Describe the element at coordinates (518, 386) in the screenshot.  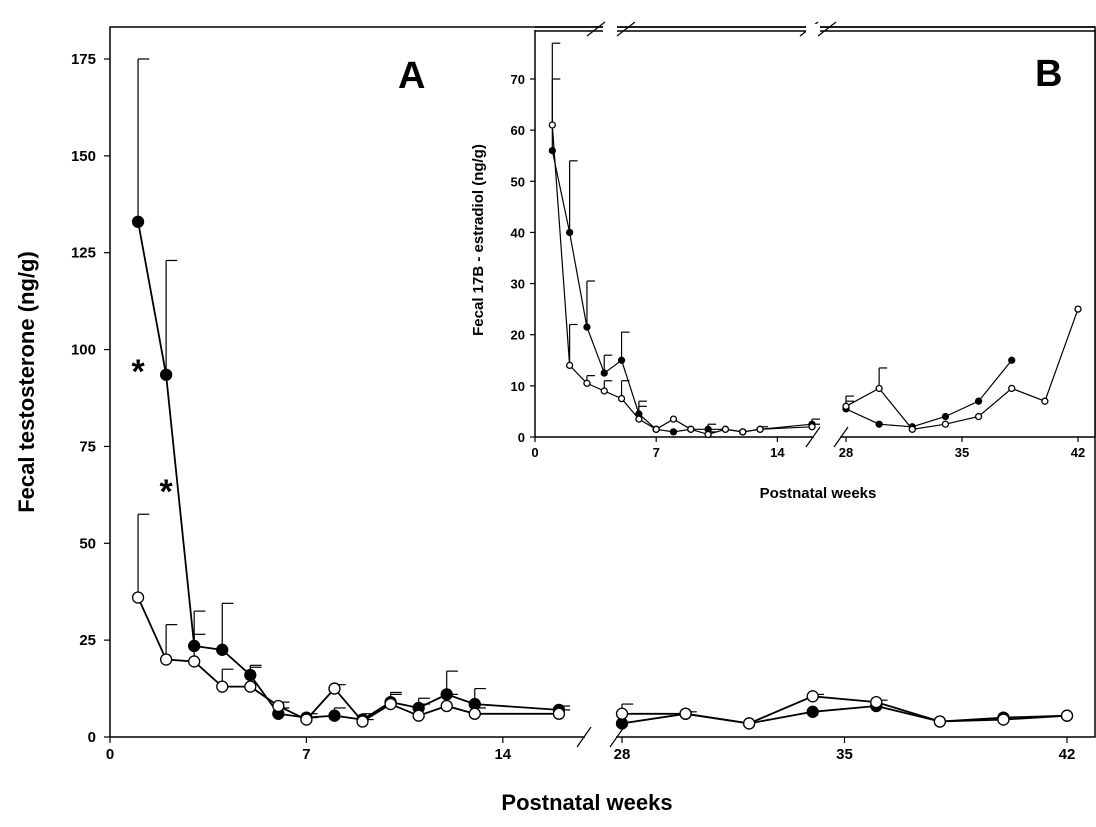
I see `b-y-tick-label-1: 10` at that location.